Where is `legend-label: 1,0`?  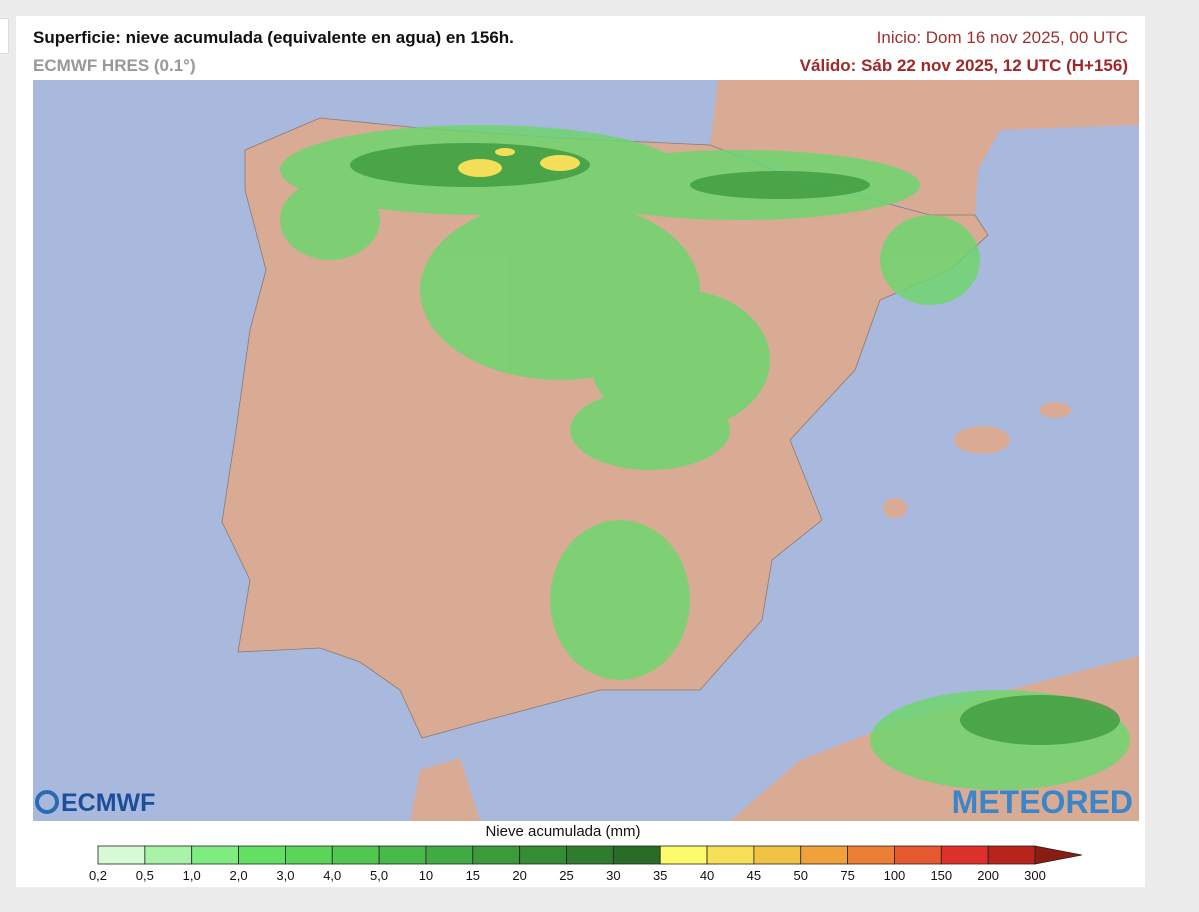 legend-label: 1,0 is located at coordinates (192, 875).